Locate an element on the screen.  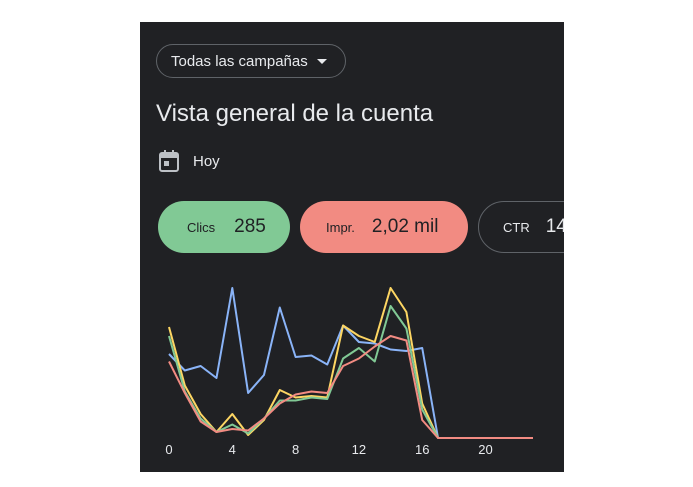
metric-chip-ctr: CTR 14 is located at coordinates (521, 227).